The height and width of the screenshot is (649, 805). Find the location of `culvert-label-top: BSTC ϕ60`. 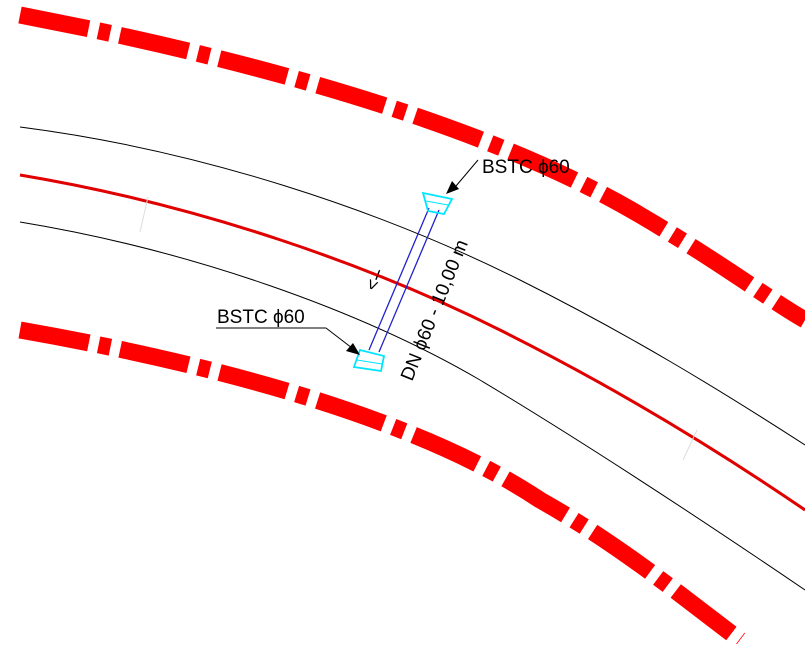

culvert-label-top: BSTC ϕ60 is located at coordinates (526, 167).